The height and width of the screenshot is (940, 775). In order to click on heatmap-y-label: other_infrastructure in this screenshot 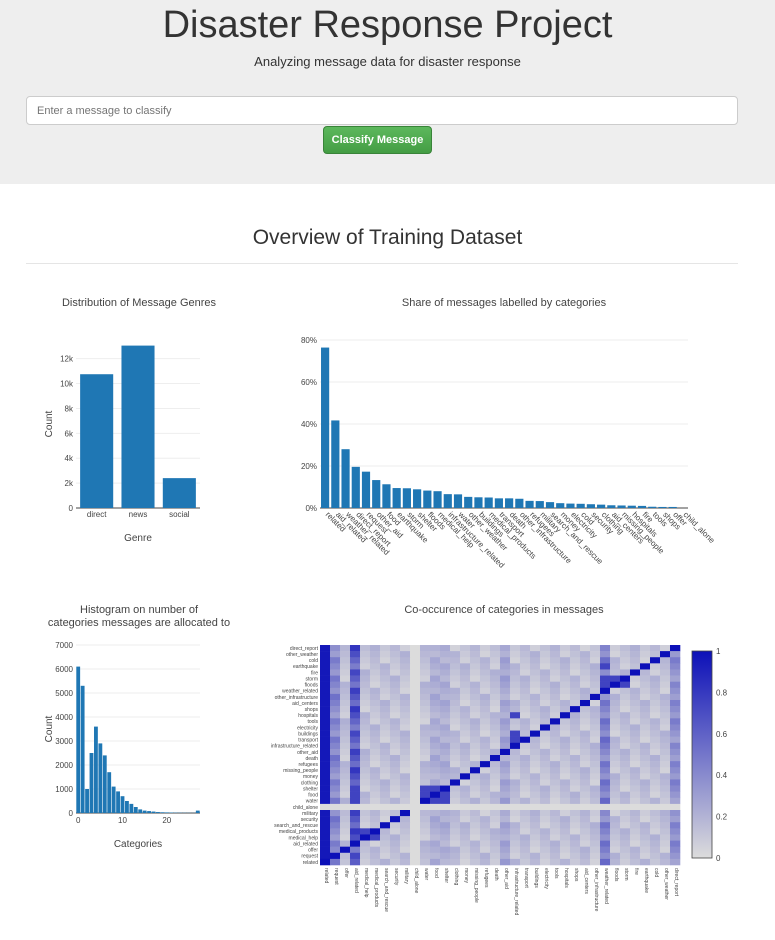, I will do `click(297, 698)`.